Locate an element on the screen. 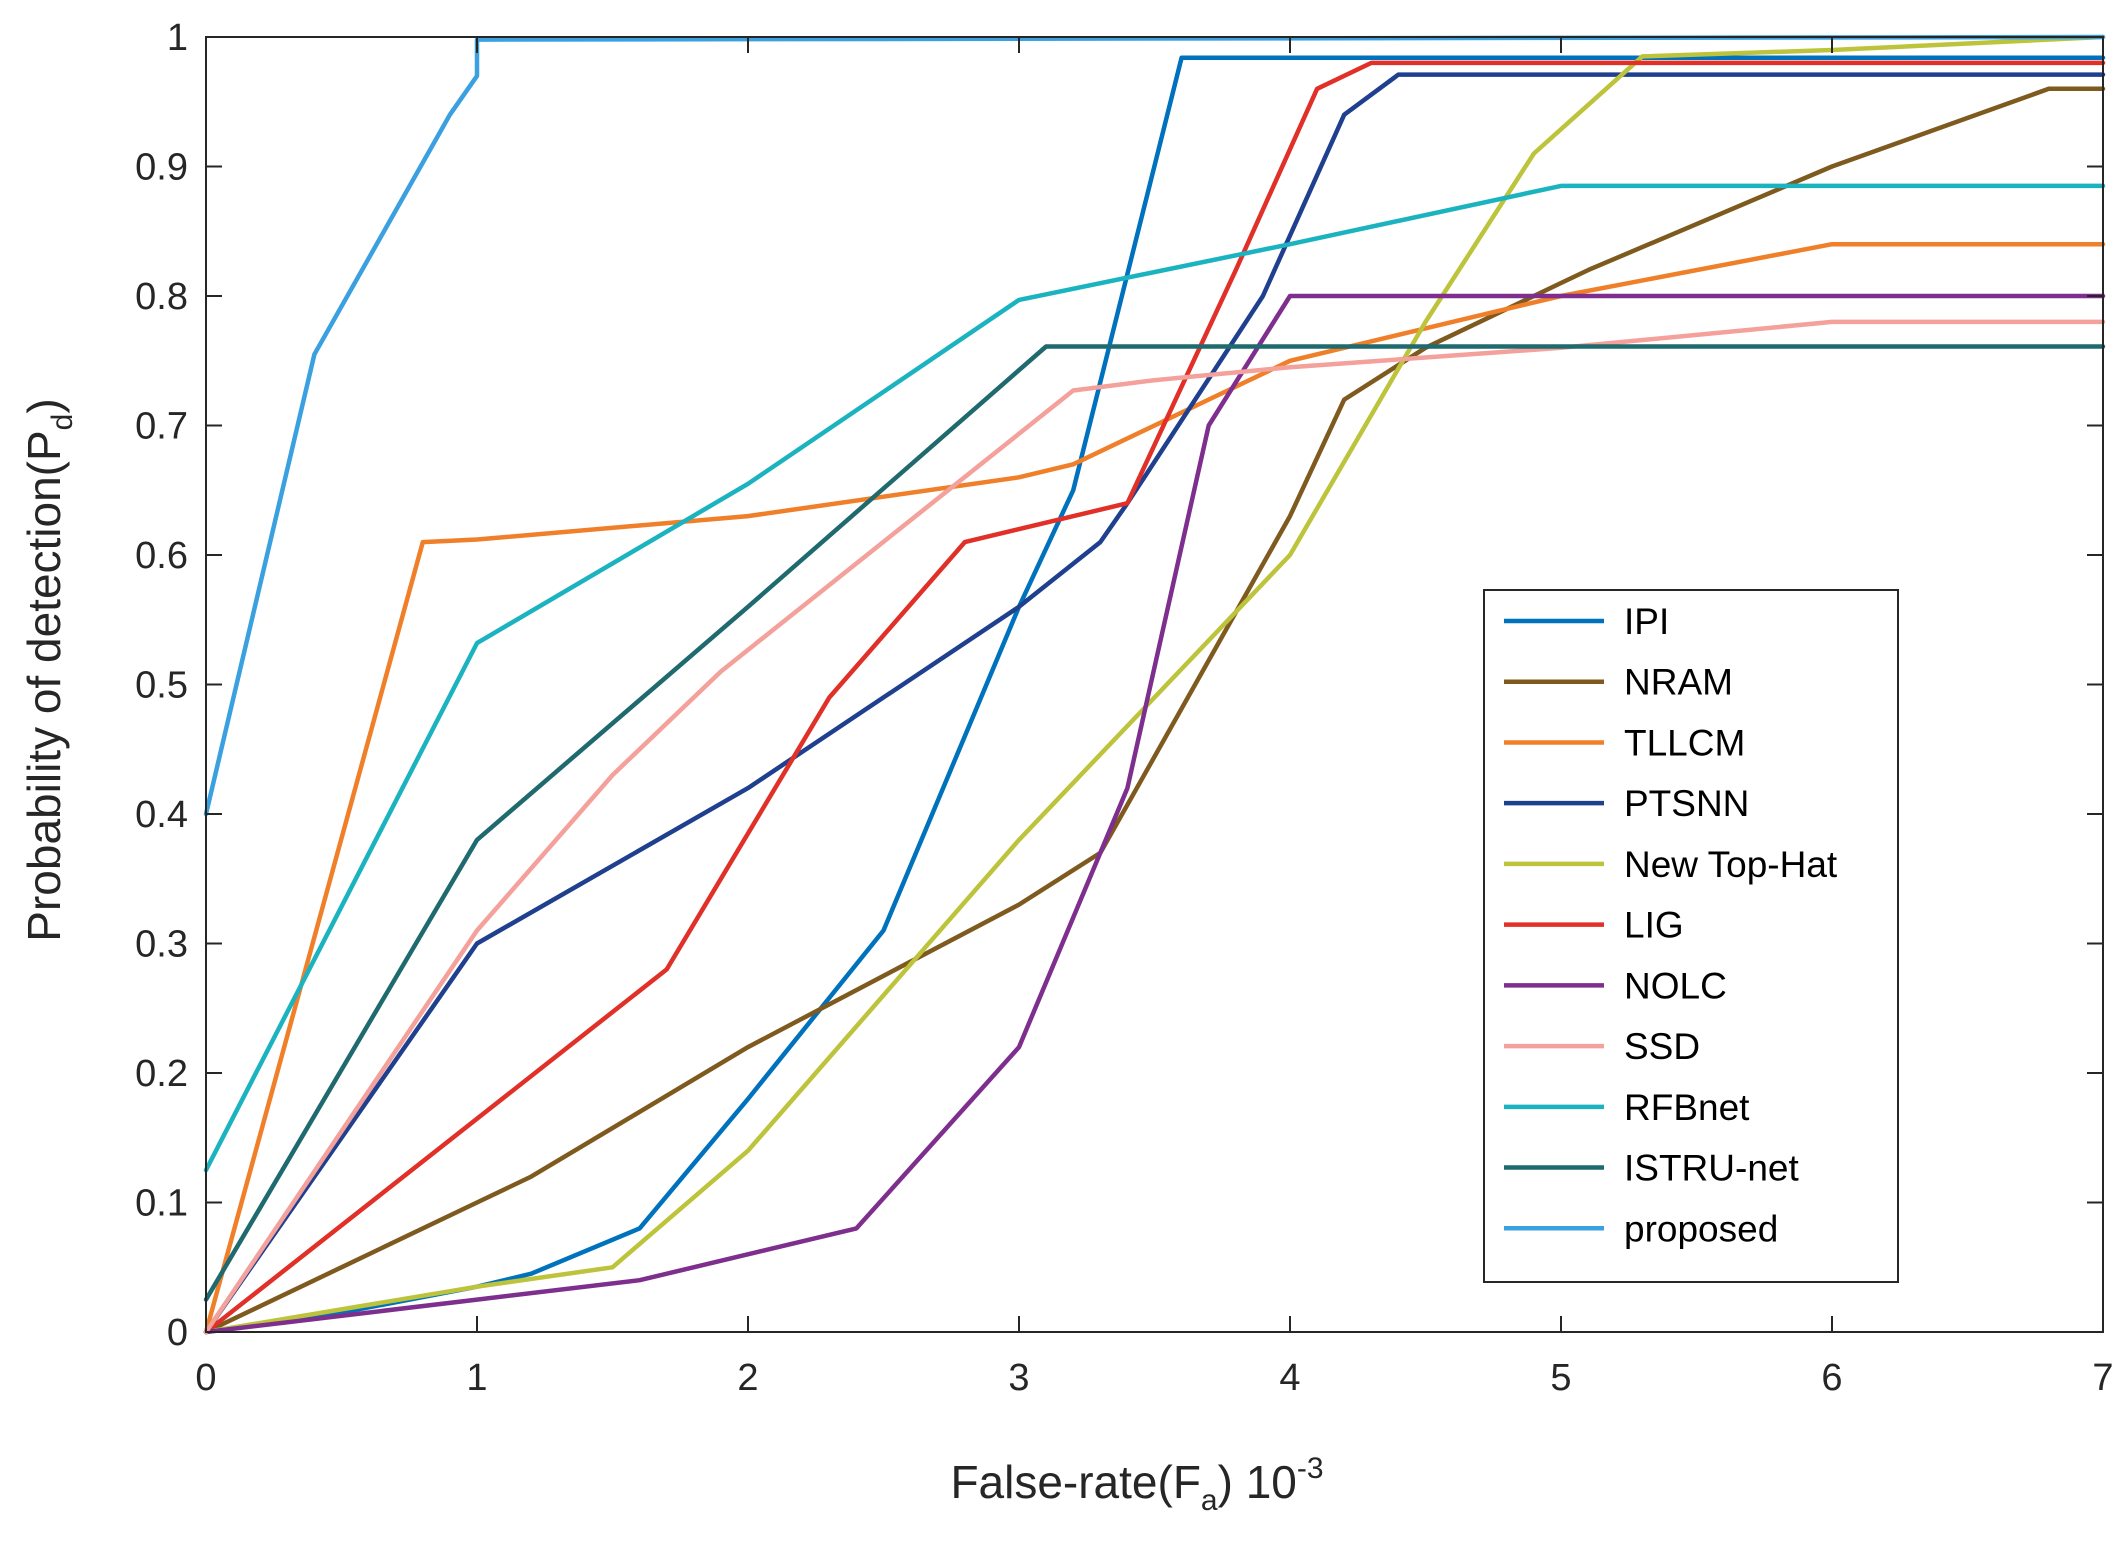  x-axis-label-tail: ) 10 is located at coordinates (1257, 1482).